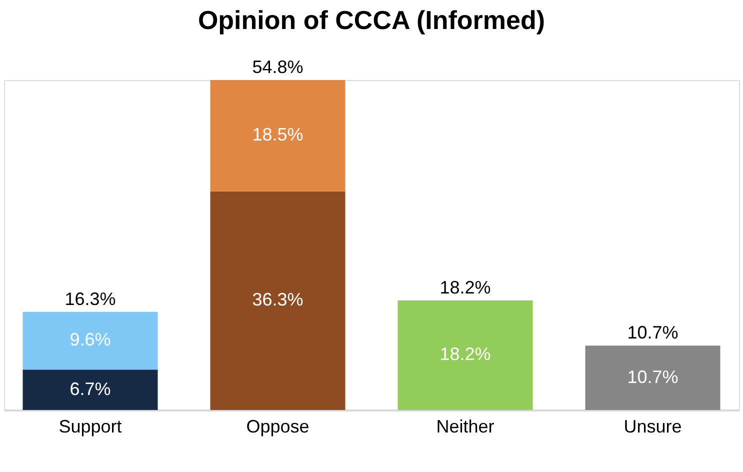  I want to click on data-label: 36.3%, so click(278, 300).